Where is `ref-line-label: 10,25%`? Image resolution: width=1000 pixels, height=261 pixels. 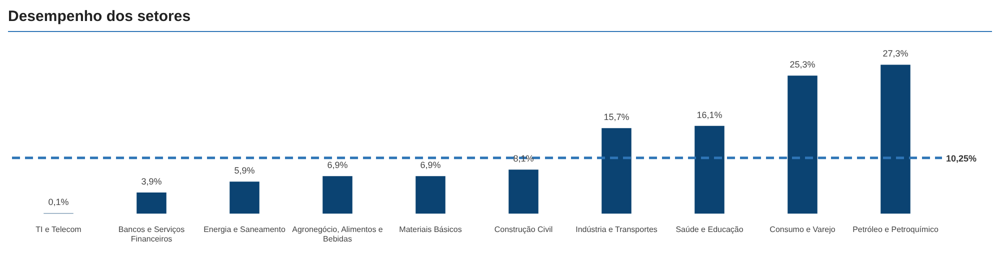 ref-line-label: 10,25% is located at coordinates (961, 158).